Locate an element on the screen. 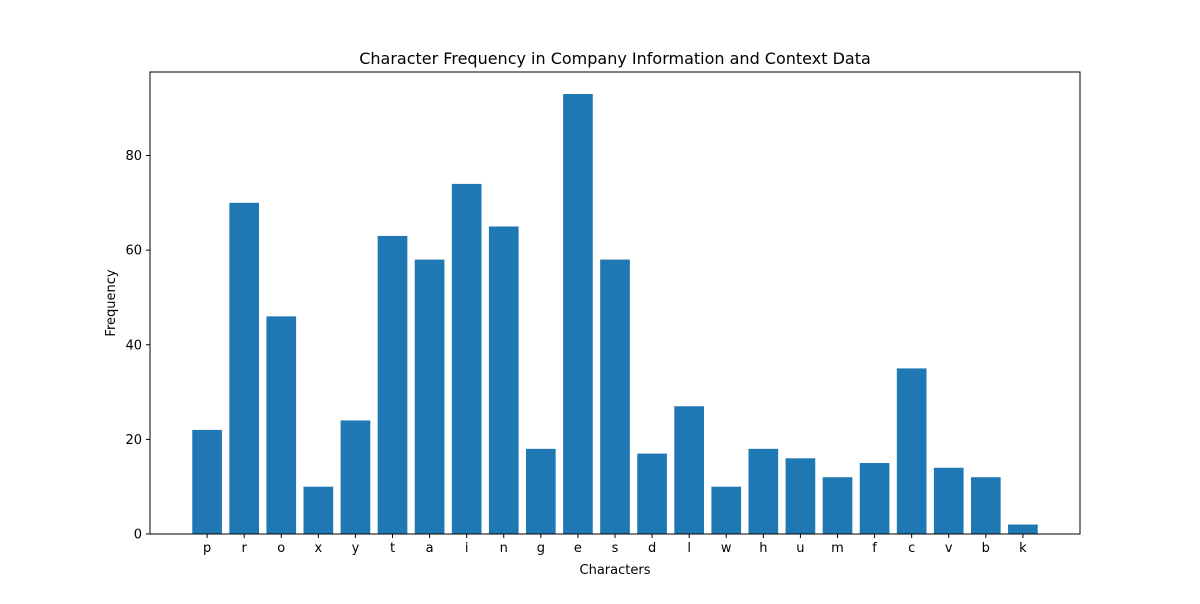 This screenshot has width=1200, height=604. bar-u is located at coordinates (800, 496).